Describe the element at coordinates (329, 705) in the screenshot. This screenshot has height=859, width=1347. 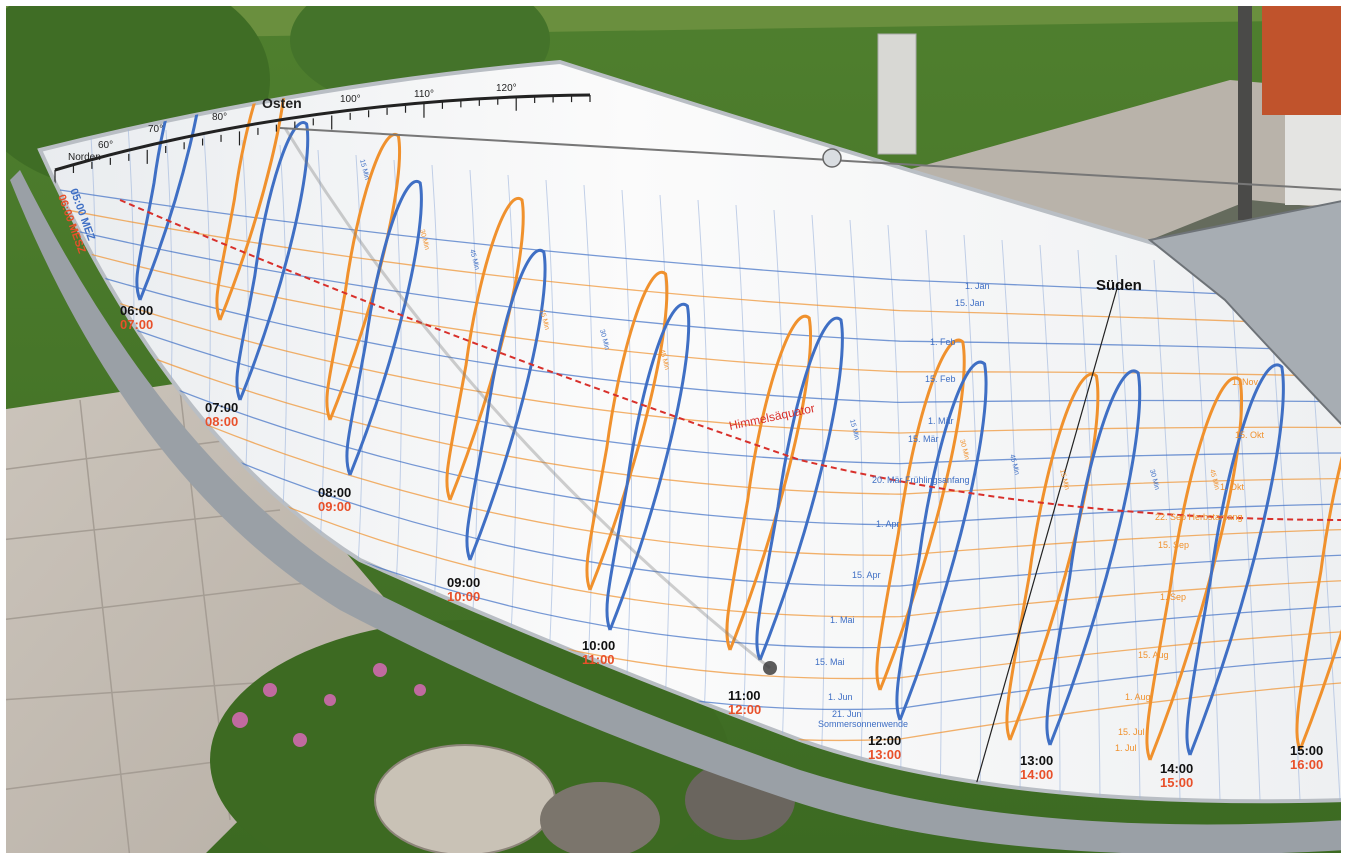
I see `clover-flowers` at that location.